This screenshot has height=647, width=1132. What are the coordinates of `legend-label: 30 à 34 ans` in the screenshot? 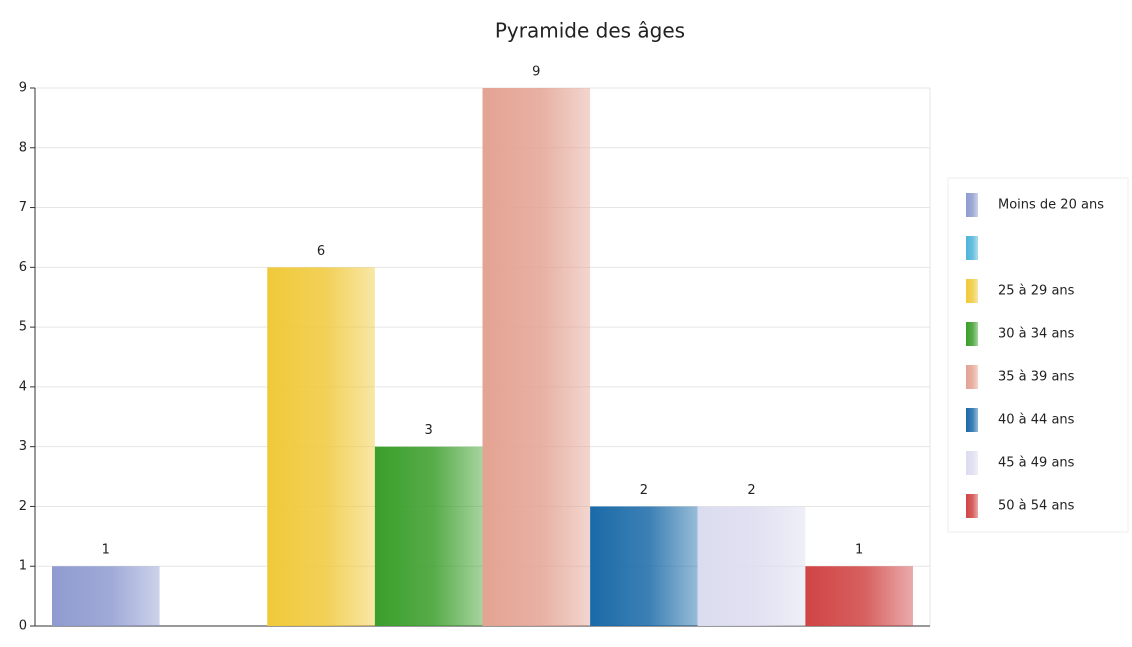 It's located at (1036, 334).